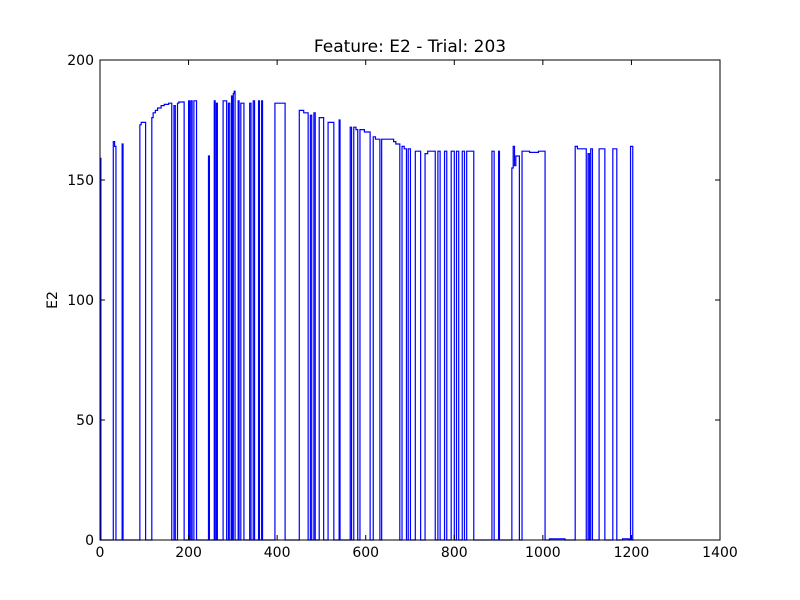 This screenshot has height=600, width=800. What do you see at coordinates (365, 553) in the screenshot?
I see `x-tick-label: 600` at bounding box center [365, 553].